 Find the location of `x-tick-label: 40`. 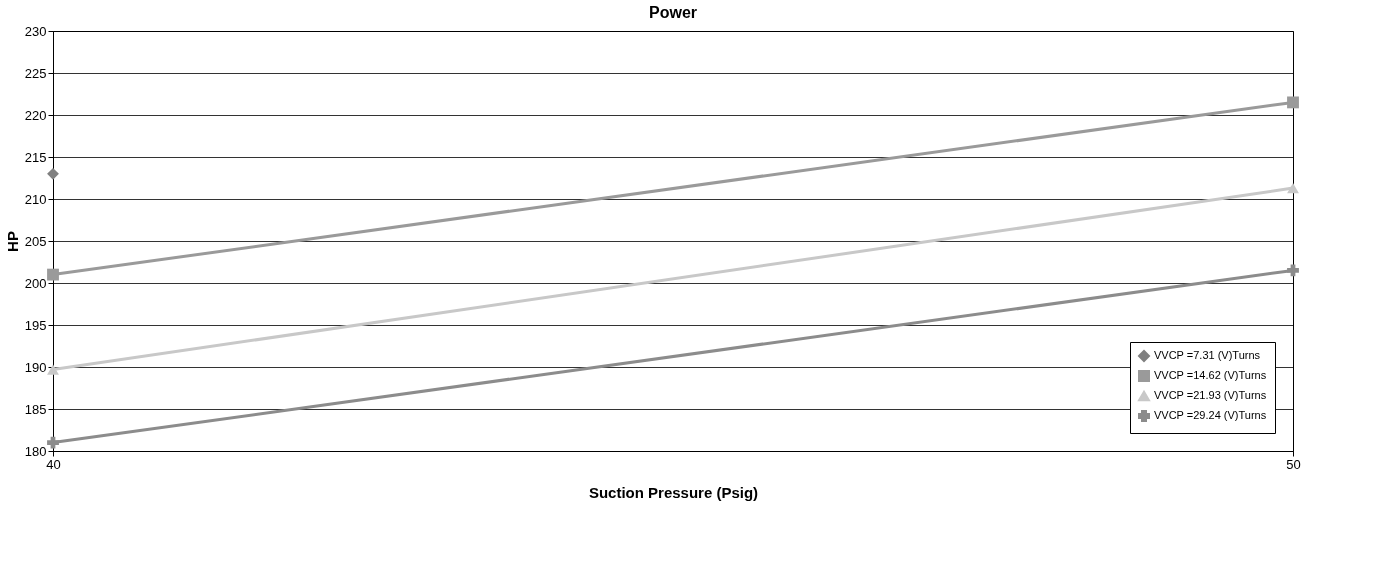

x-tick-label: 40 is located at coordinates (53, 464).